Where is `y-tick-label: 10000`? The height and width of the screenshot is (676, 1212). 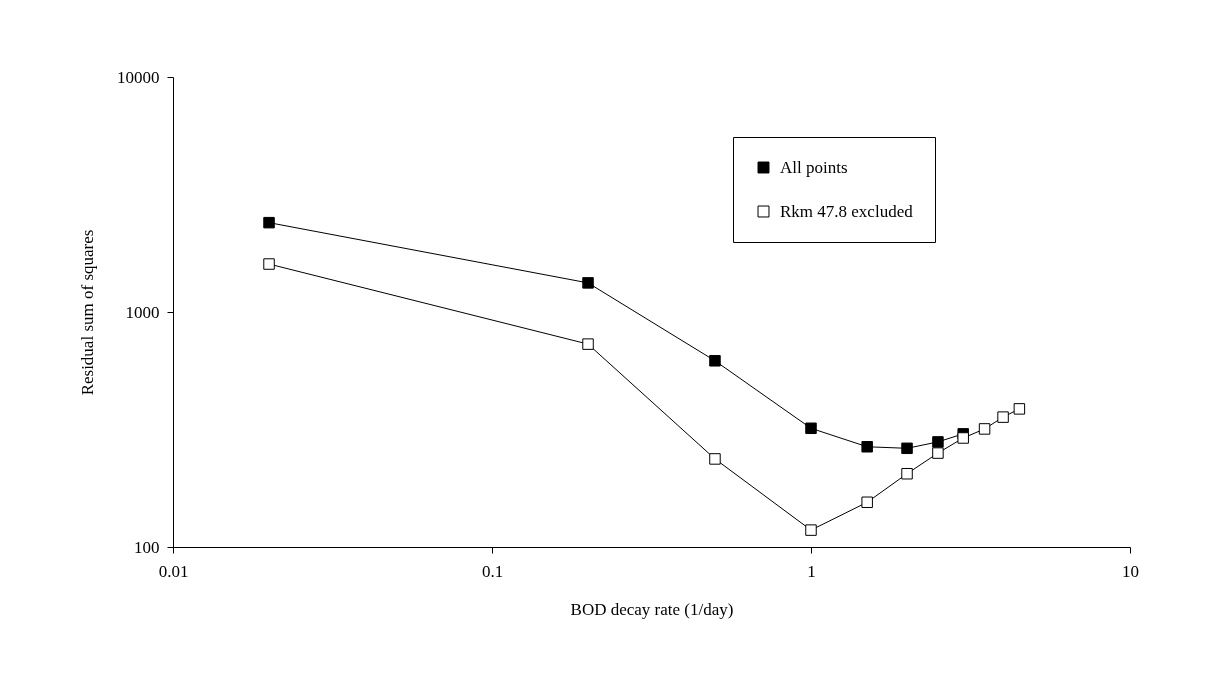 y-tick-label: 10000 is located at coordinates (138, 77).